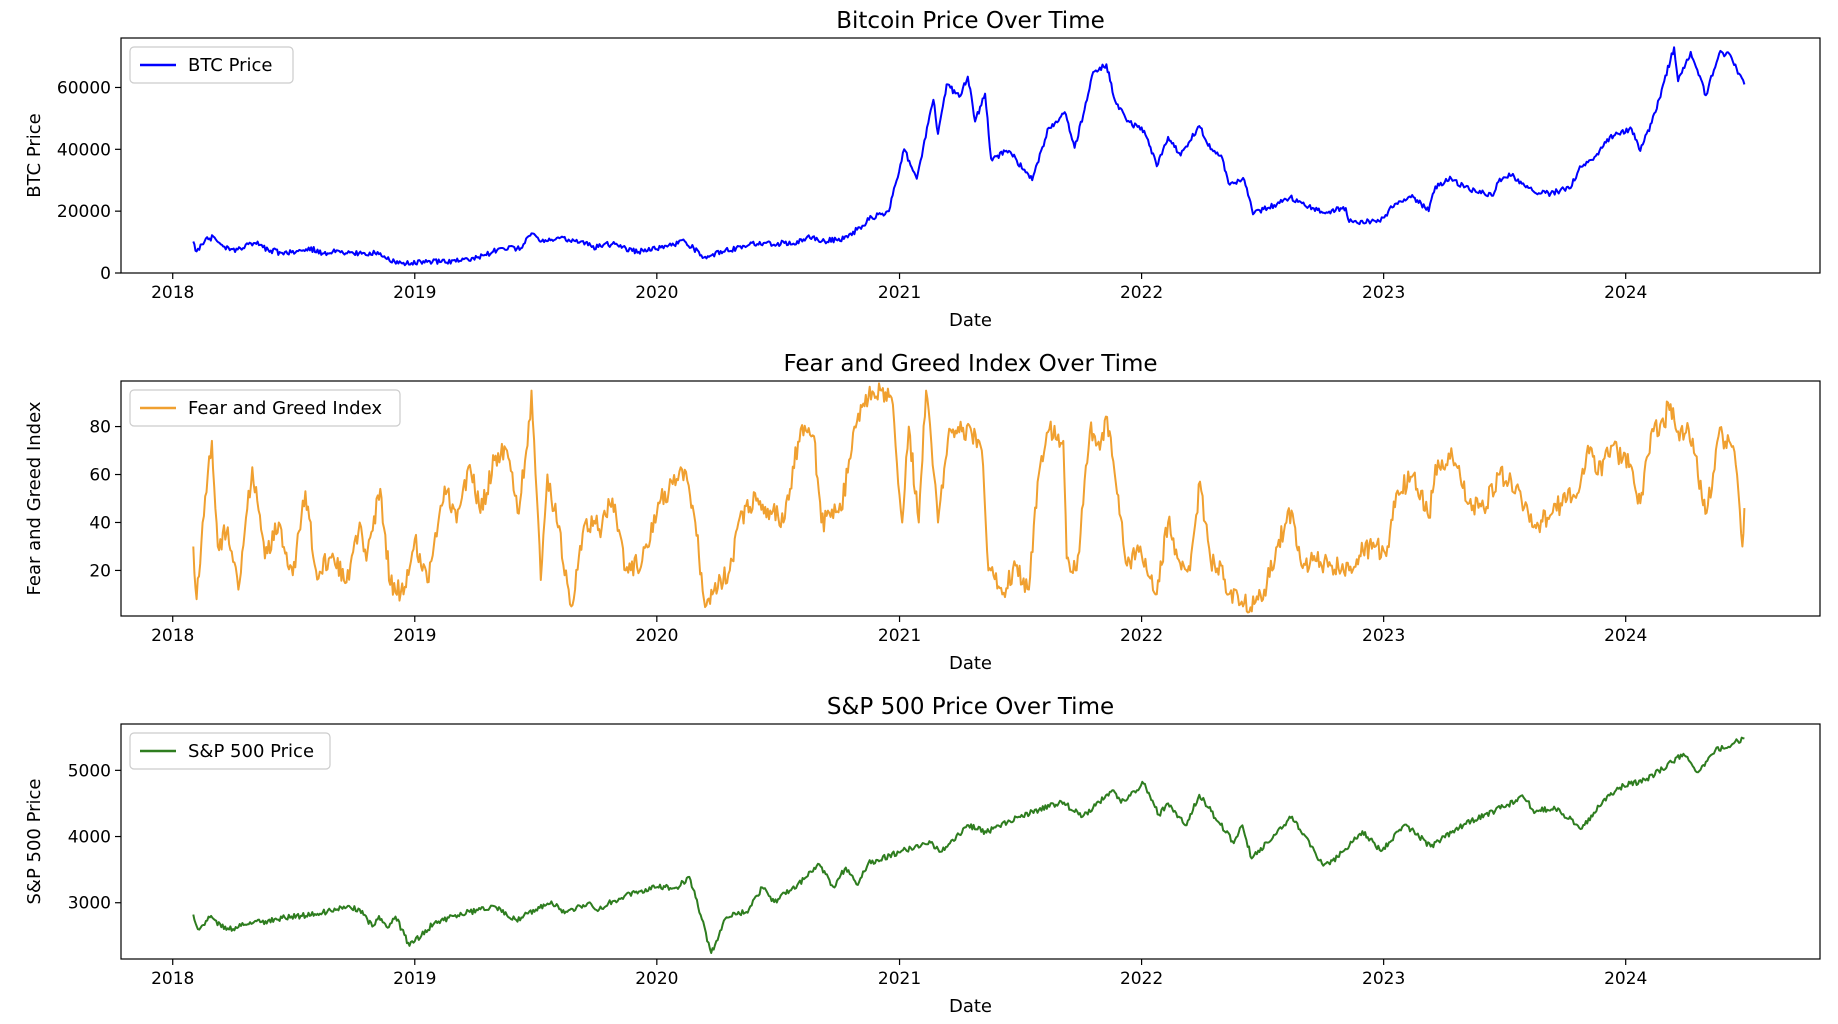 This screenshot has width=1838, height=1024. What do you see at coordinates (105, 274) in the screenshot?
I see `y-tick-label: 0` at bounding box center [105, 274].